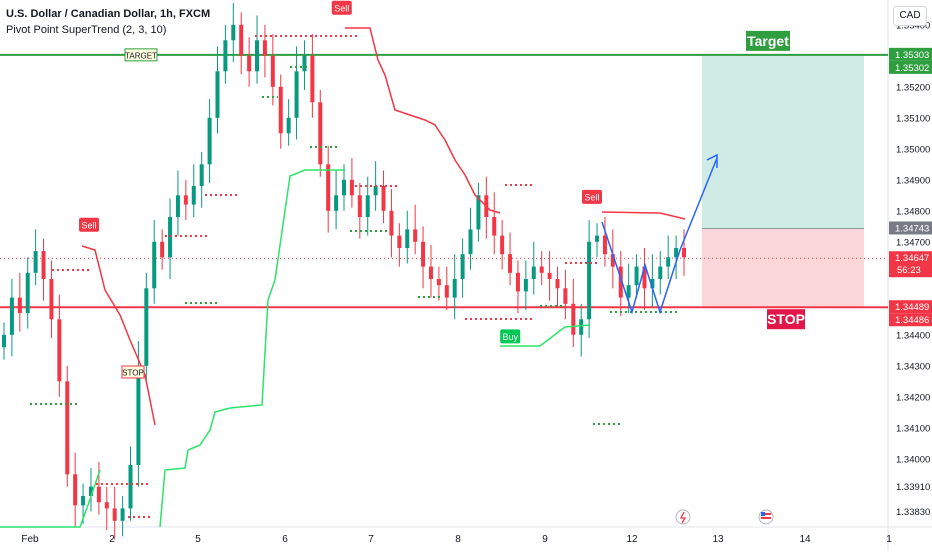 The height and width of the screenshot is (555, 932). Describe the element at coordinates (371, 539) in the screenshot. I see `x-tick-label: 7` at that location.